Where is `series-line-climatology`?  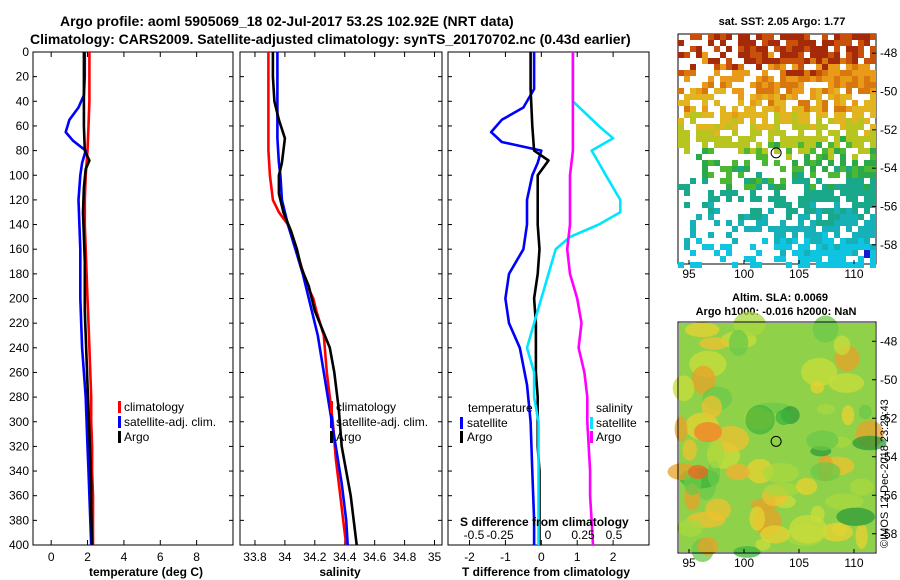
series-line-climatology is located at coordinates (89, 298).